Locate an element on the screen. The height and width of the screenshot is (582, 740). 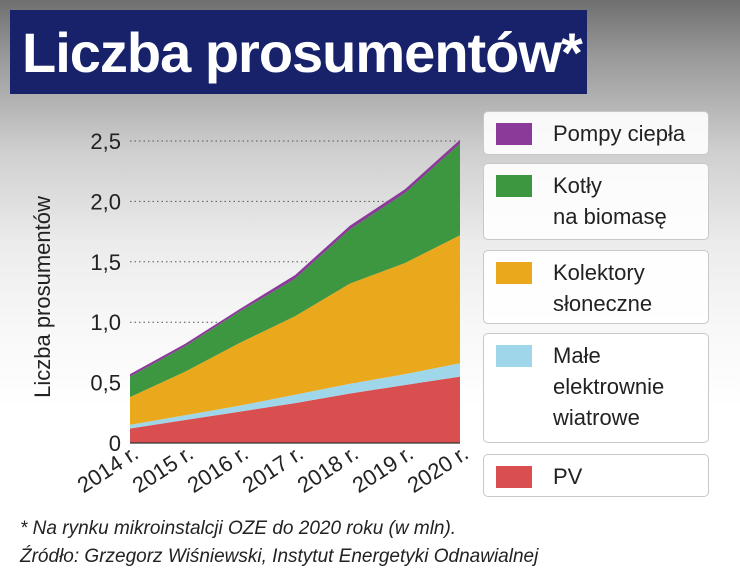
page-title: Liczba prosumentów* is located at coordinates (302, 52).